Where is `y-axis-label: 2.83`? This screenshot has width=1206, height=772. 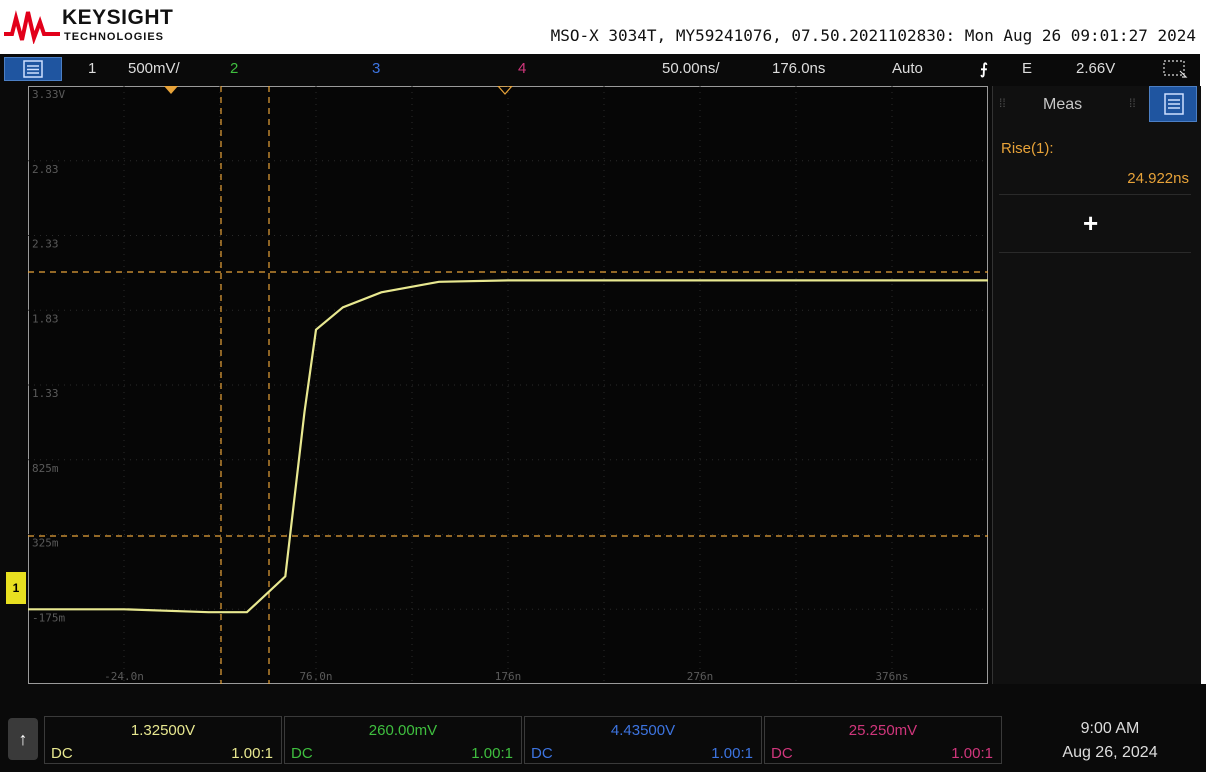 y-axis-label: 2.83 is located at coordinates (45, 169).